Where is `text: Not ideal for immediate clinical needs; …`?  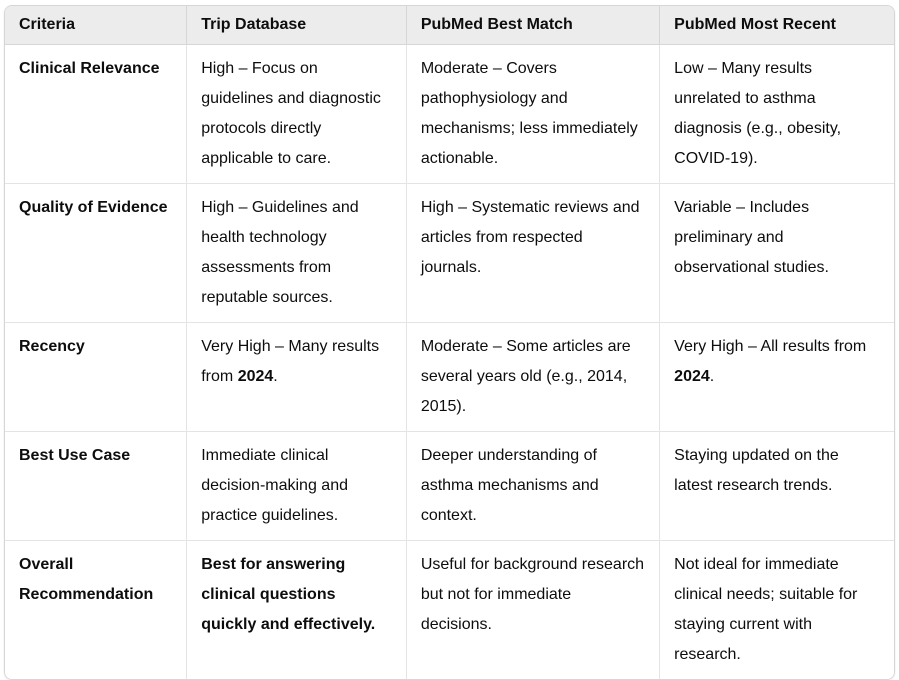
text: Not ideal for immediate clinical needs; … is located at coordinates (766, 609).